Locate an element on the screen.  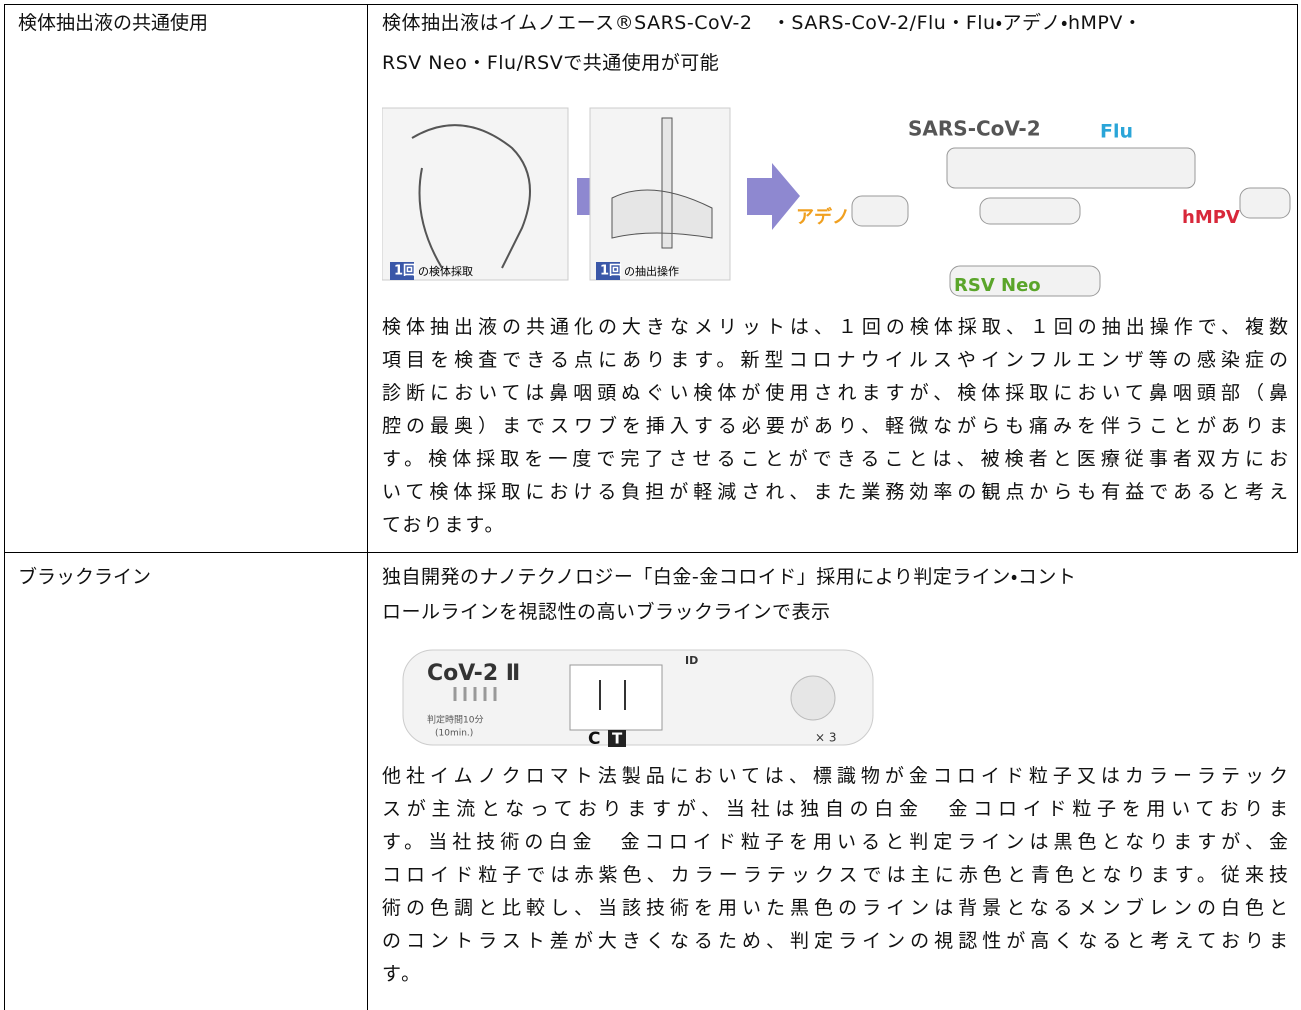
product-label: アデノ is located at coordinates (823, 217).